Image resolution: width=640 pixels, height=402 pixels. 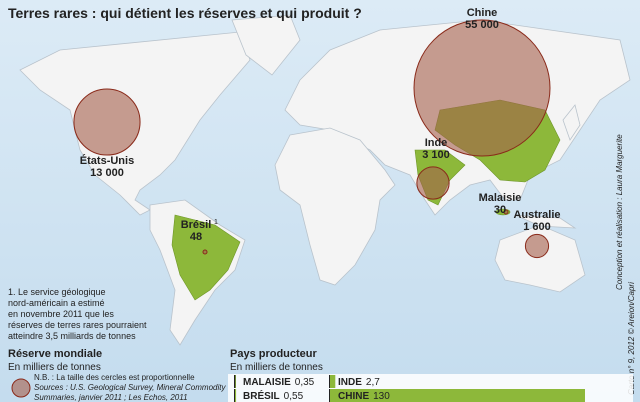 What do you see at coordinates (353, 396) in the screenshot?
I see `producer-name: CHINE` at bounding box center [353, 396].